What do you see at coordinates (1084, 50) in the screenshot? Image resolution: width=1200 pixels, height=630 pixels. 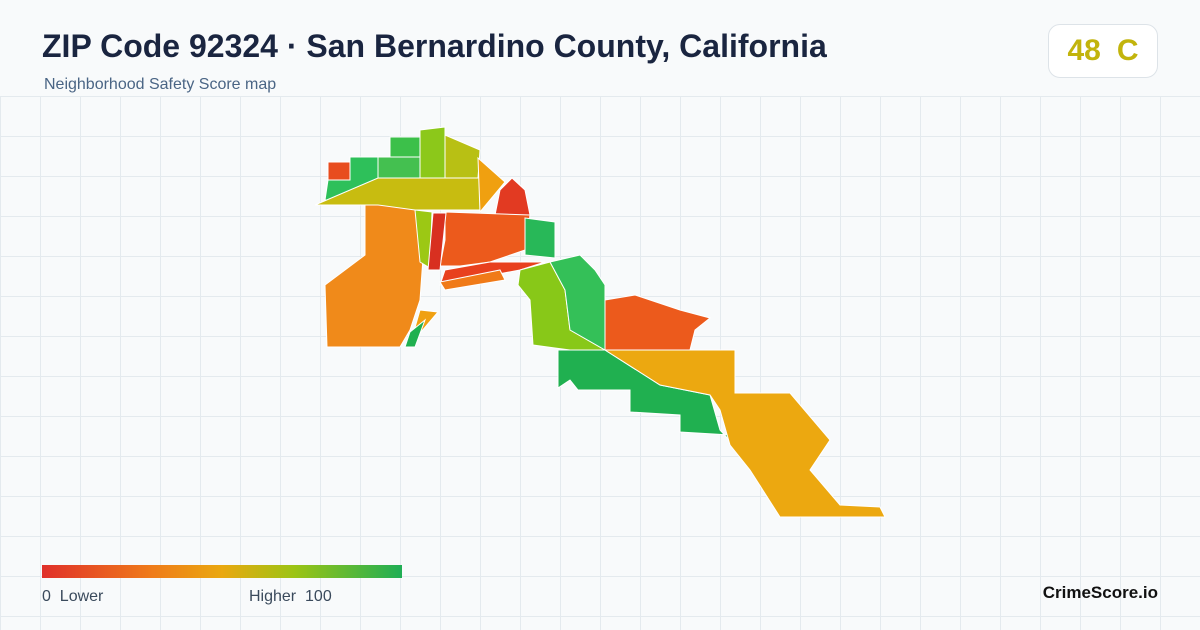 I see `score-value: 48` at bounding box center [1084, 50].